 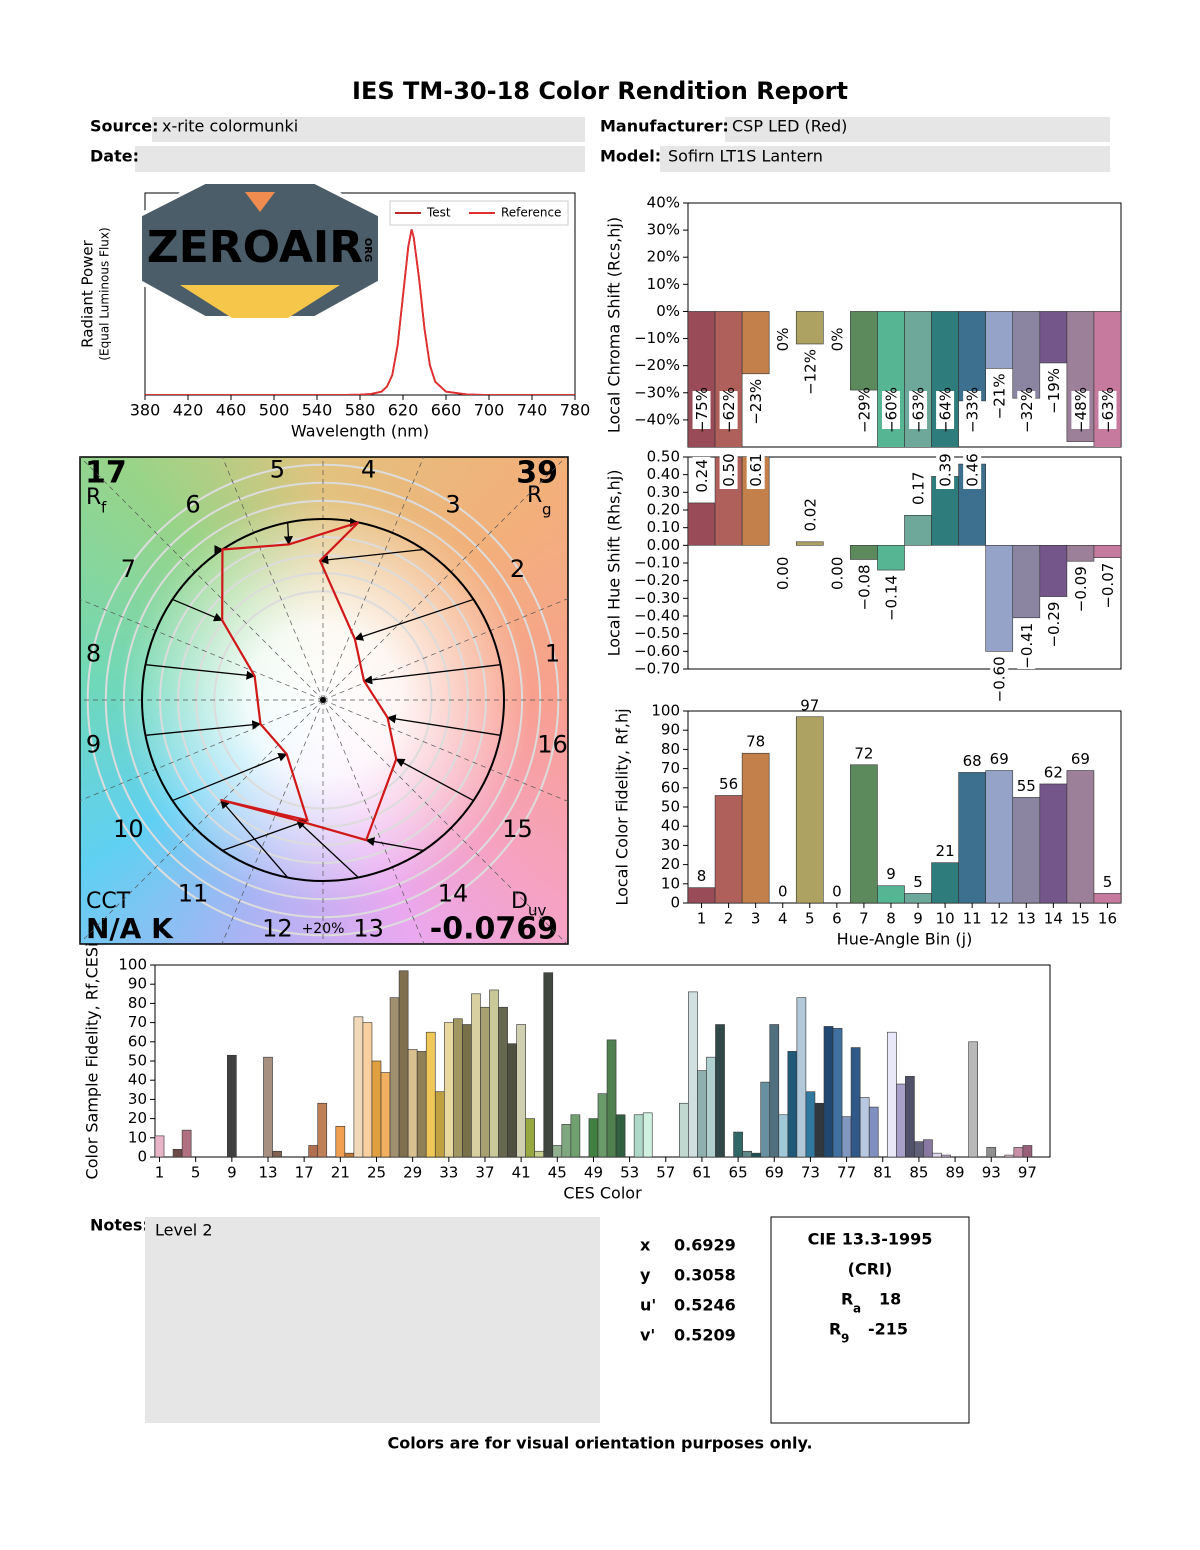 What do you see at coordinates (137, 984) in the screenshot?
I see `y-tick-label: 90` at bounding box center [137, 984].